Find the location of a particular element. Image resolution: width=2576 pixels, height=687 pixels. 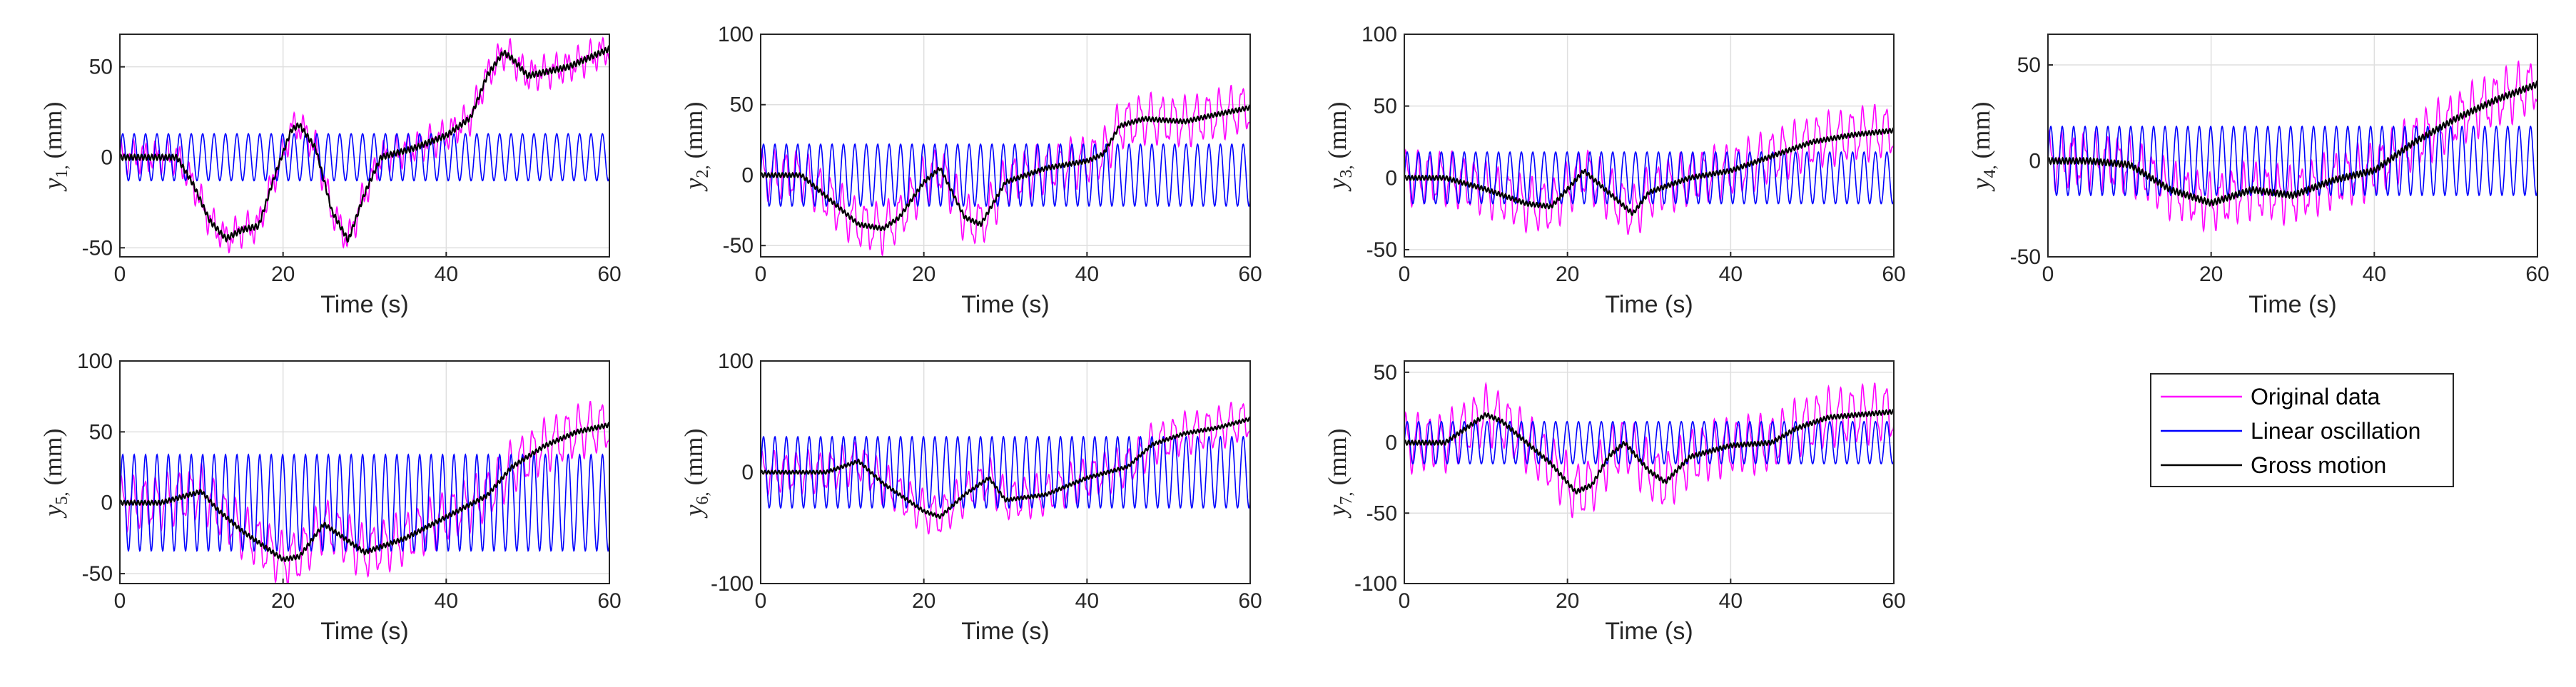

legend-item: Original data is located at coordinates (2270, 396).